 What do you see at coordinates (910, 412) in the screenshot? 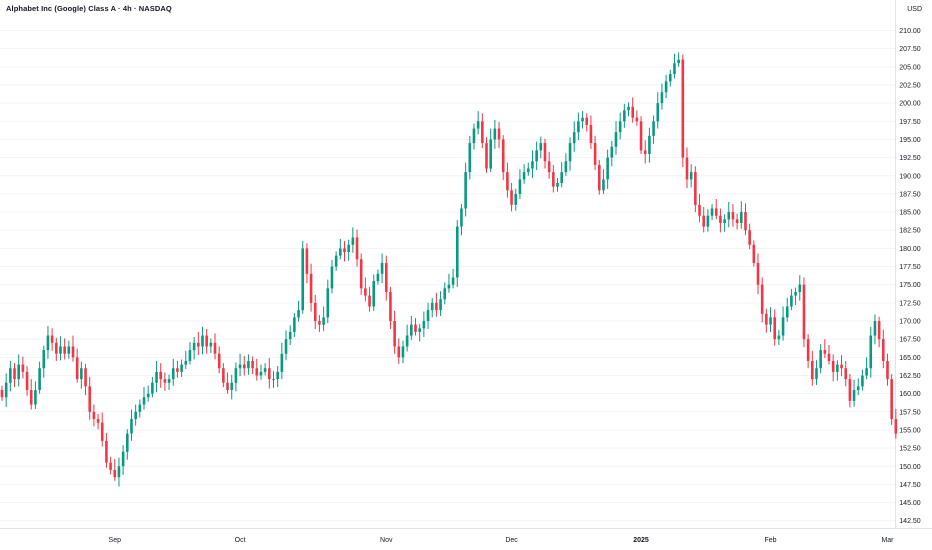
I see `y-tick-label: 157.50` at bounding box center [910, 412].